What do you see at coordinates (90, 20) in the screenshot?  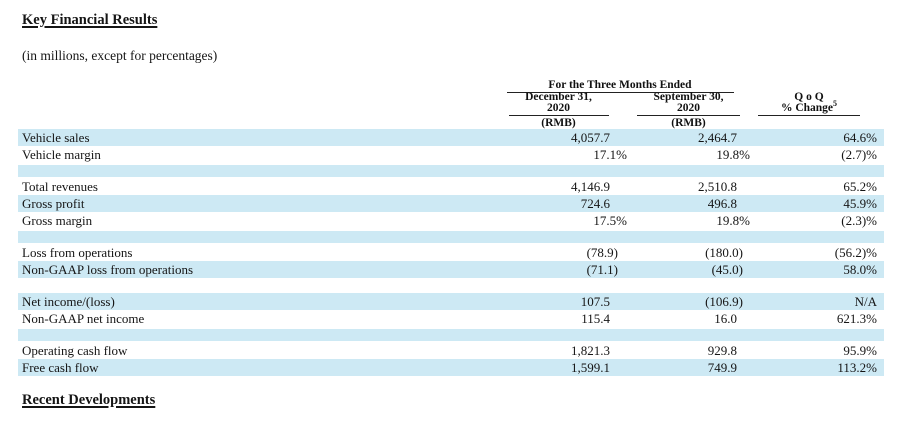 I see `page-title: Key Financial Results` at bounding box center [90, 20].